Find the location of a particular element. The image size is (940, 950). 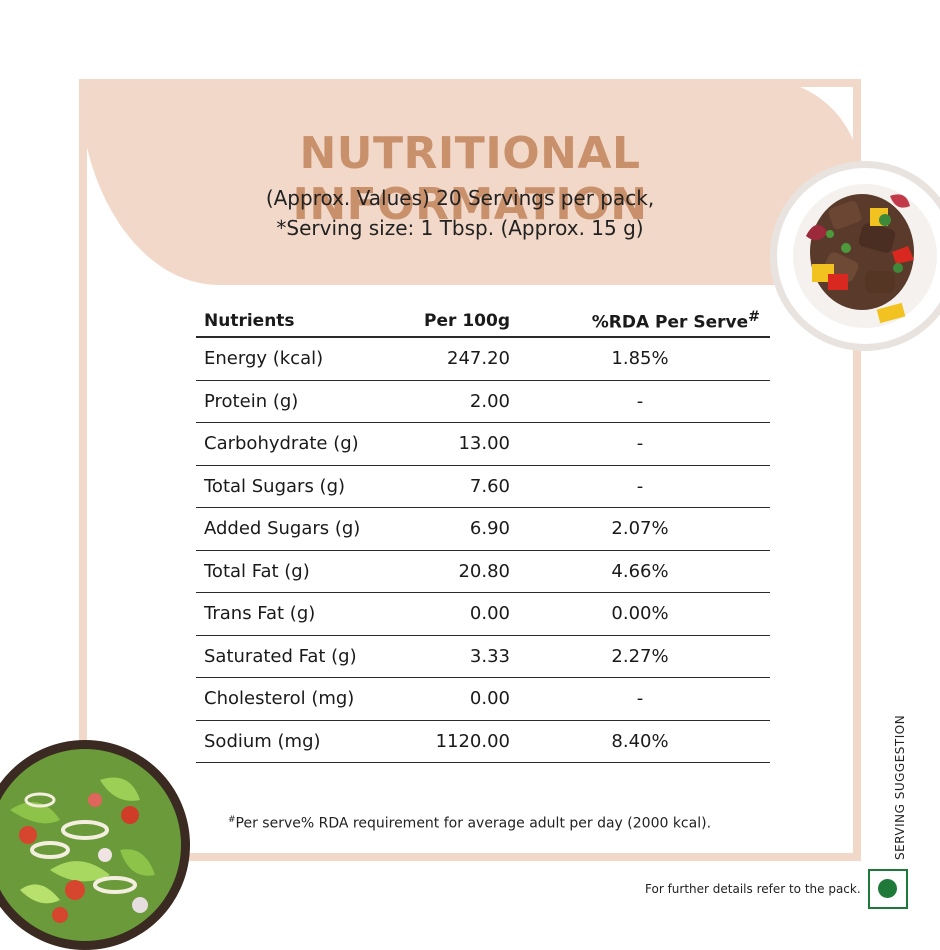

table-row: Added Sugars (g) 6.90 2.07% is located at coordinates (483, 529).